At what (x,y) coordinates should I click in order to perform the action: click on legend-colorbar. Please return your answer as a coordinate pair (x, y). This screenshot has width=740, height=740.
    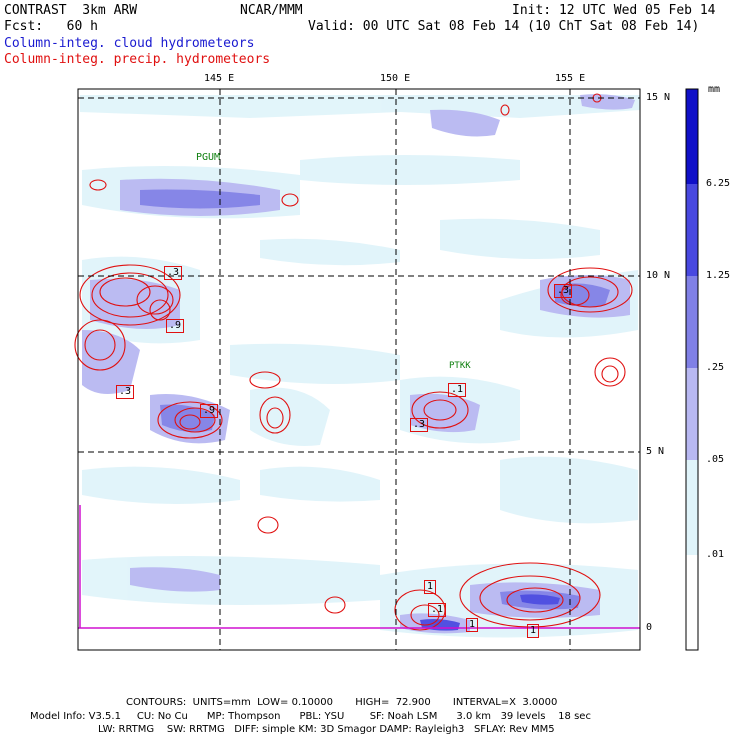
    Looking at the image, I should click on (692, 369).